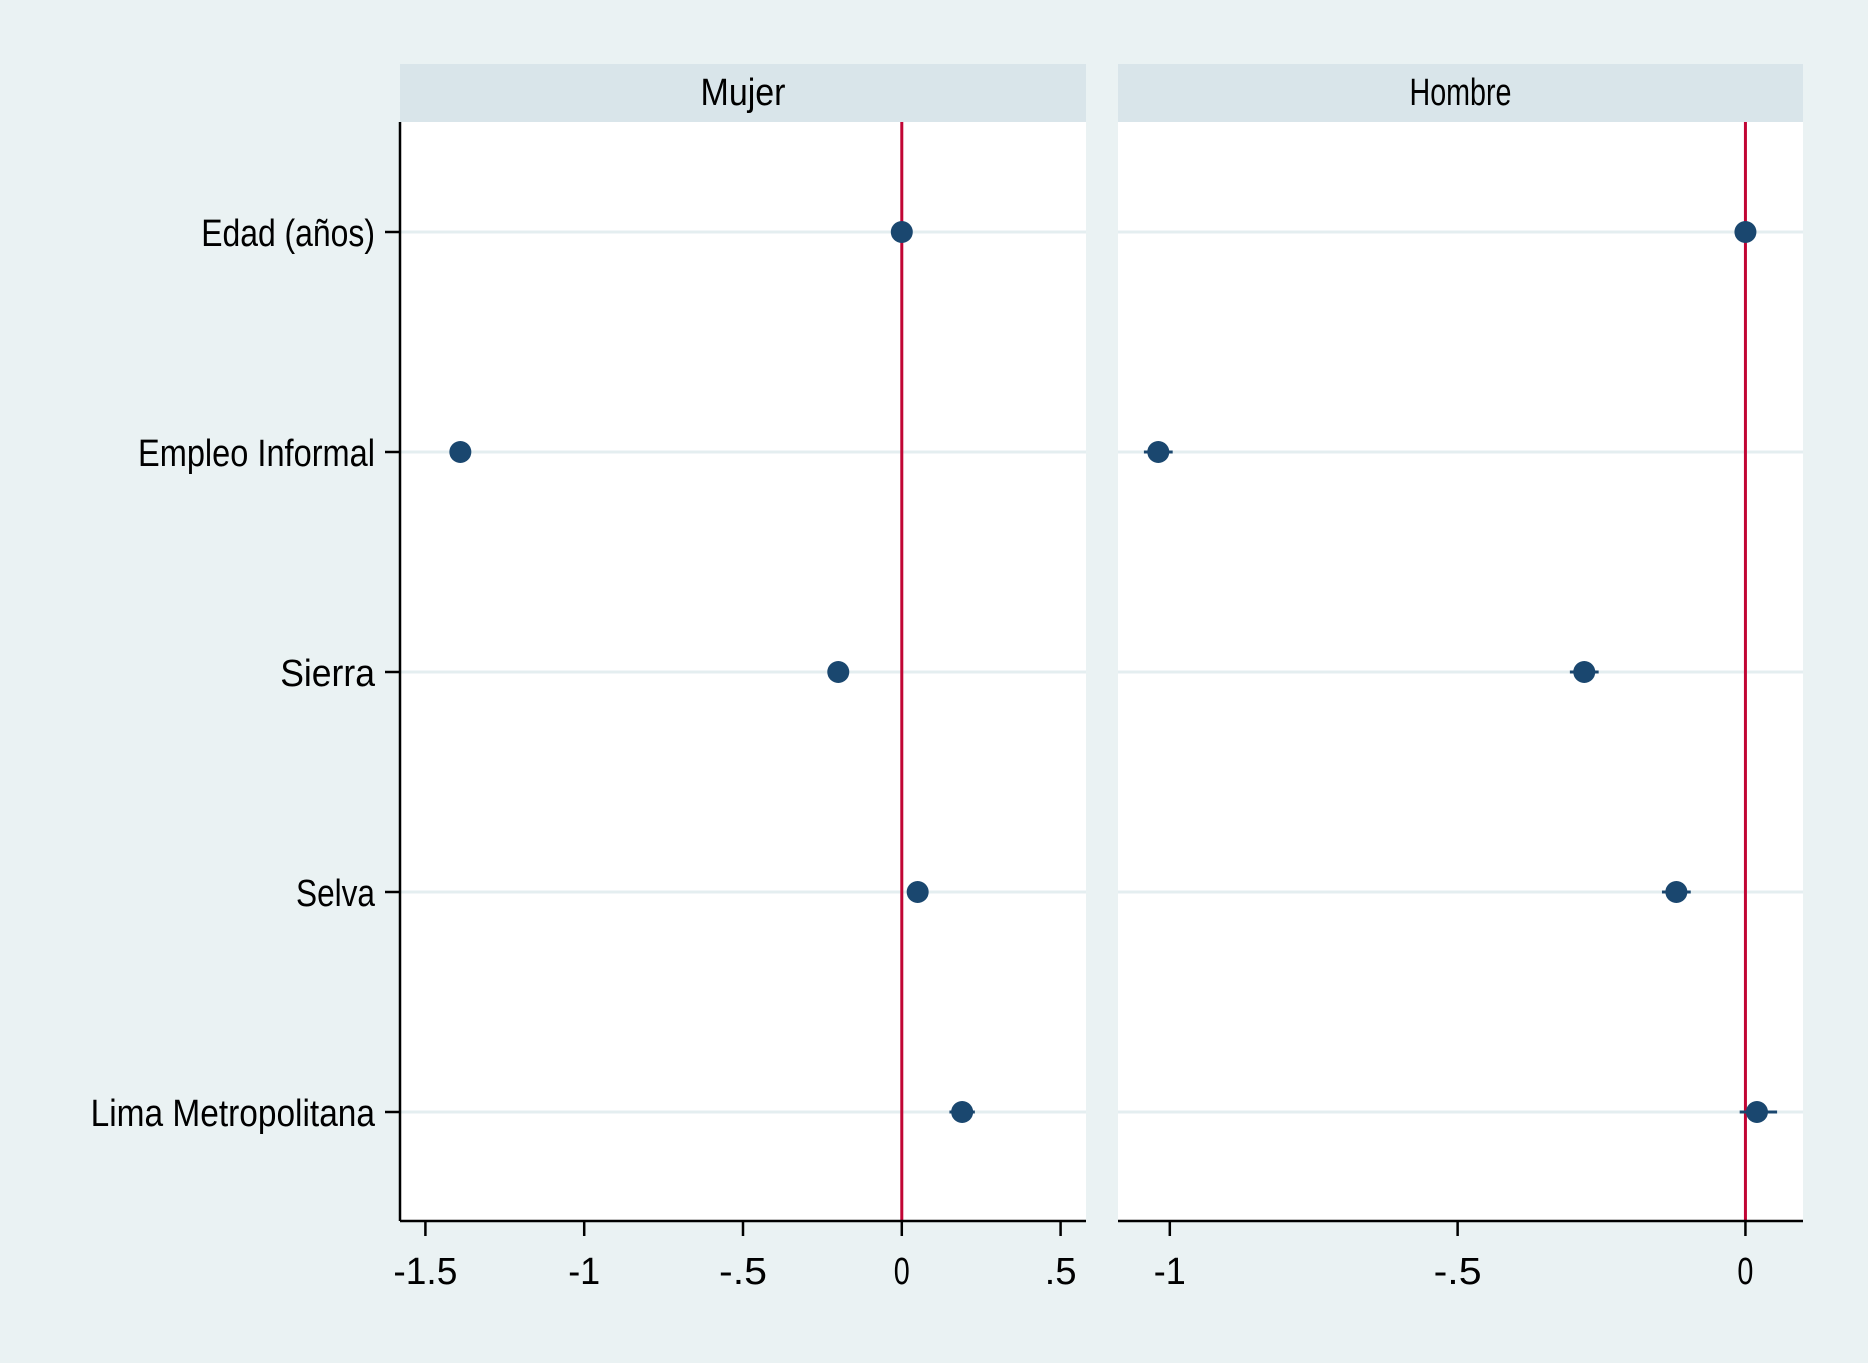 Image resolution: width=1868 pixels, height=1363 pixels. What do you see at coordinates (1061, 1272) in the screenshot?
I see `x-tick-label: .5` at bounding box center [1061, 1272].